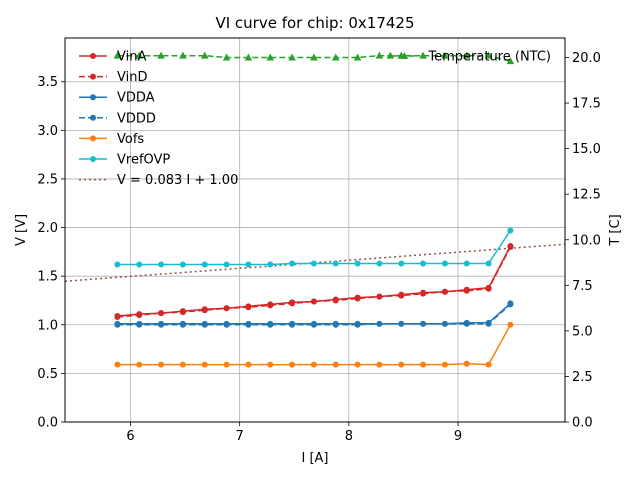  I want to click on legend-label-temperature: Temperature (NTC), so click(489, 57).